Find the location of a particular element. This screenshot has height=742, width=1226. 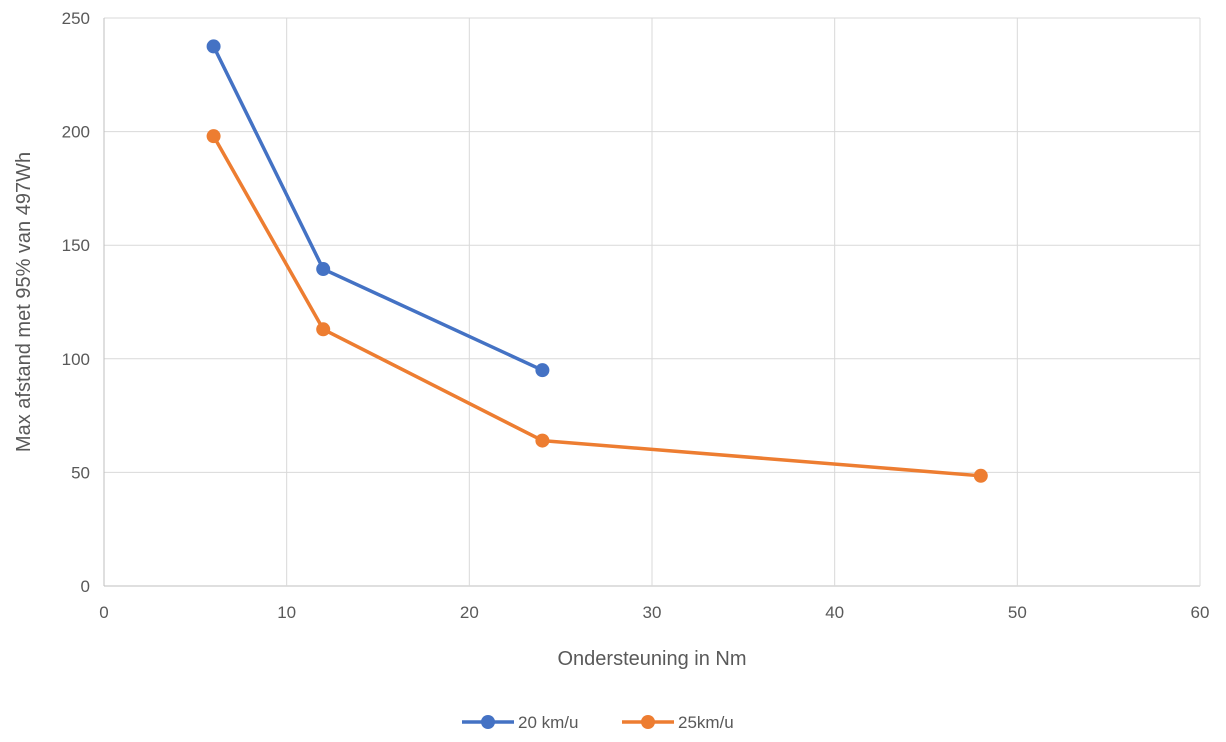

y-tick-label: 200 is located at coordinates (76, 132).